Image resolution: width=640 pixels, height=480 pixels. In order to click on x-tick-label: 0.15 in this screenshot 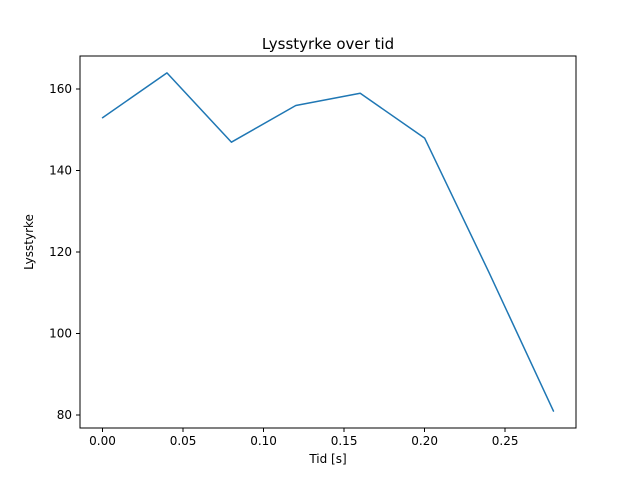, I will do `click(344, 441)`.